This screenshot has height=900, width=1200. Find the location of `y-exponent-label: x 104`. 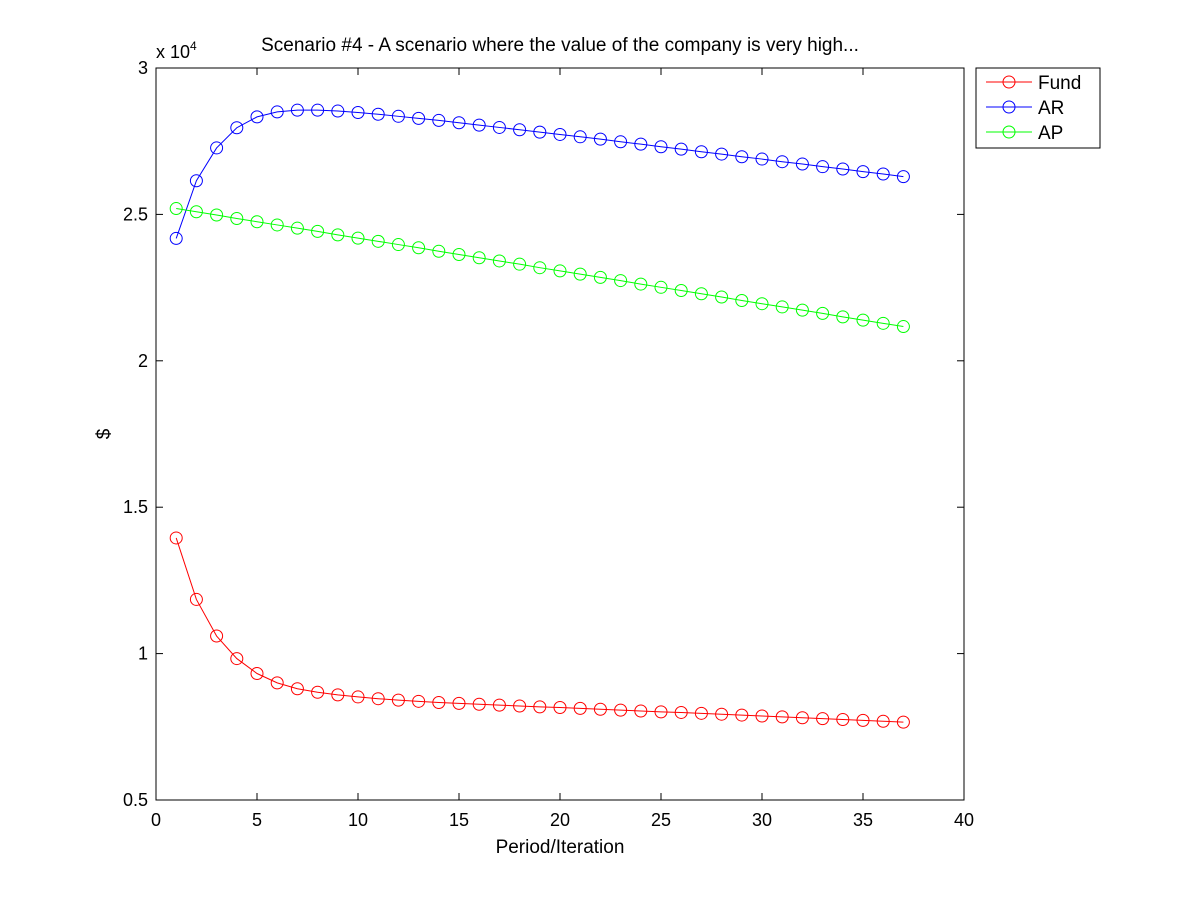

y-exponent-label: x 104 is located at coordinates (176, 50).